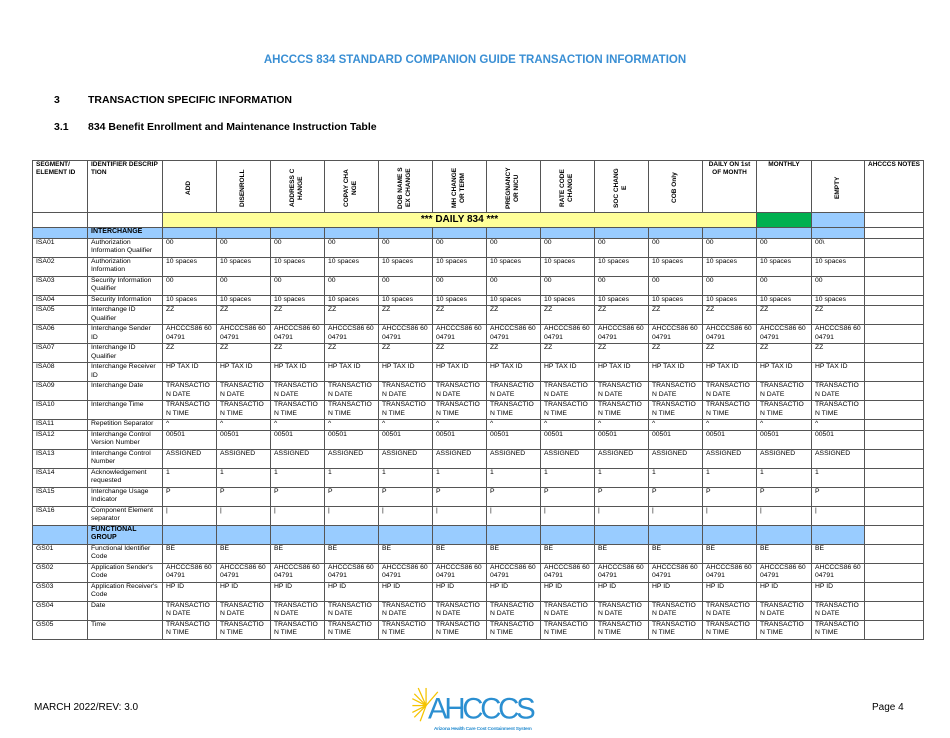 The width and height of the screenshot is (950, 738). Describe the element at coordinates (60, 247) in the screenshot. I see `segment-id: ISA01` at that location.